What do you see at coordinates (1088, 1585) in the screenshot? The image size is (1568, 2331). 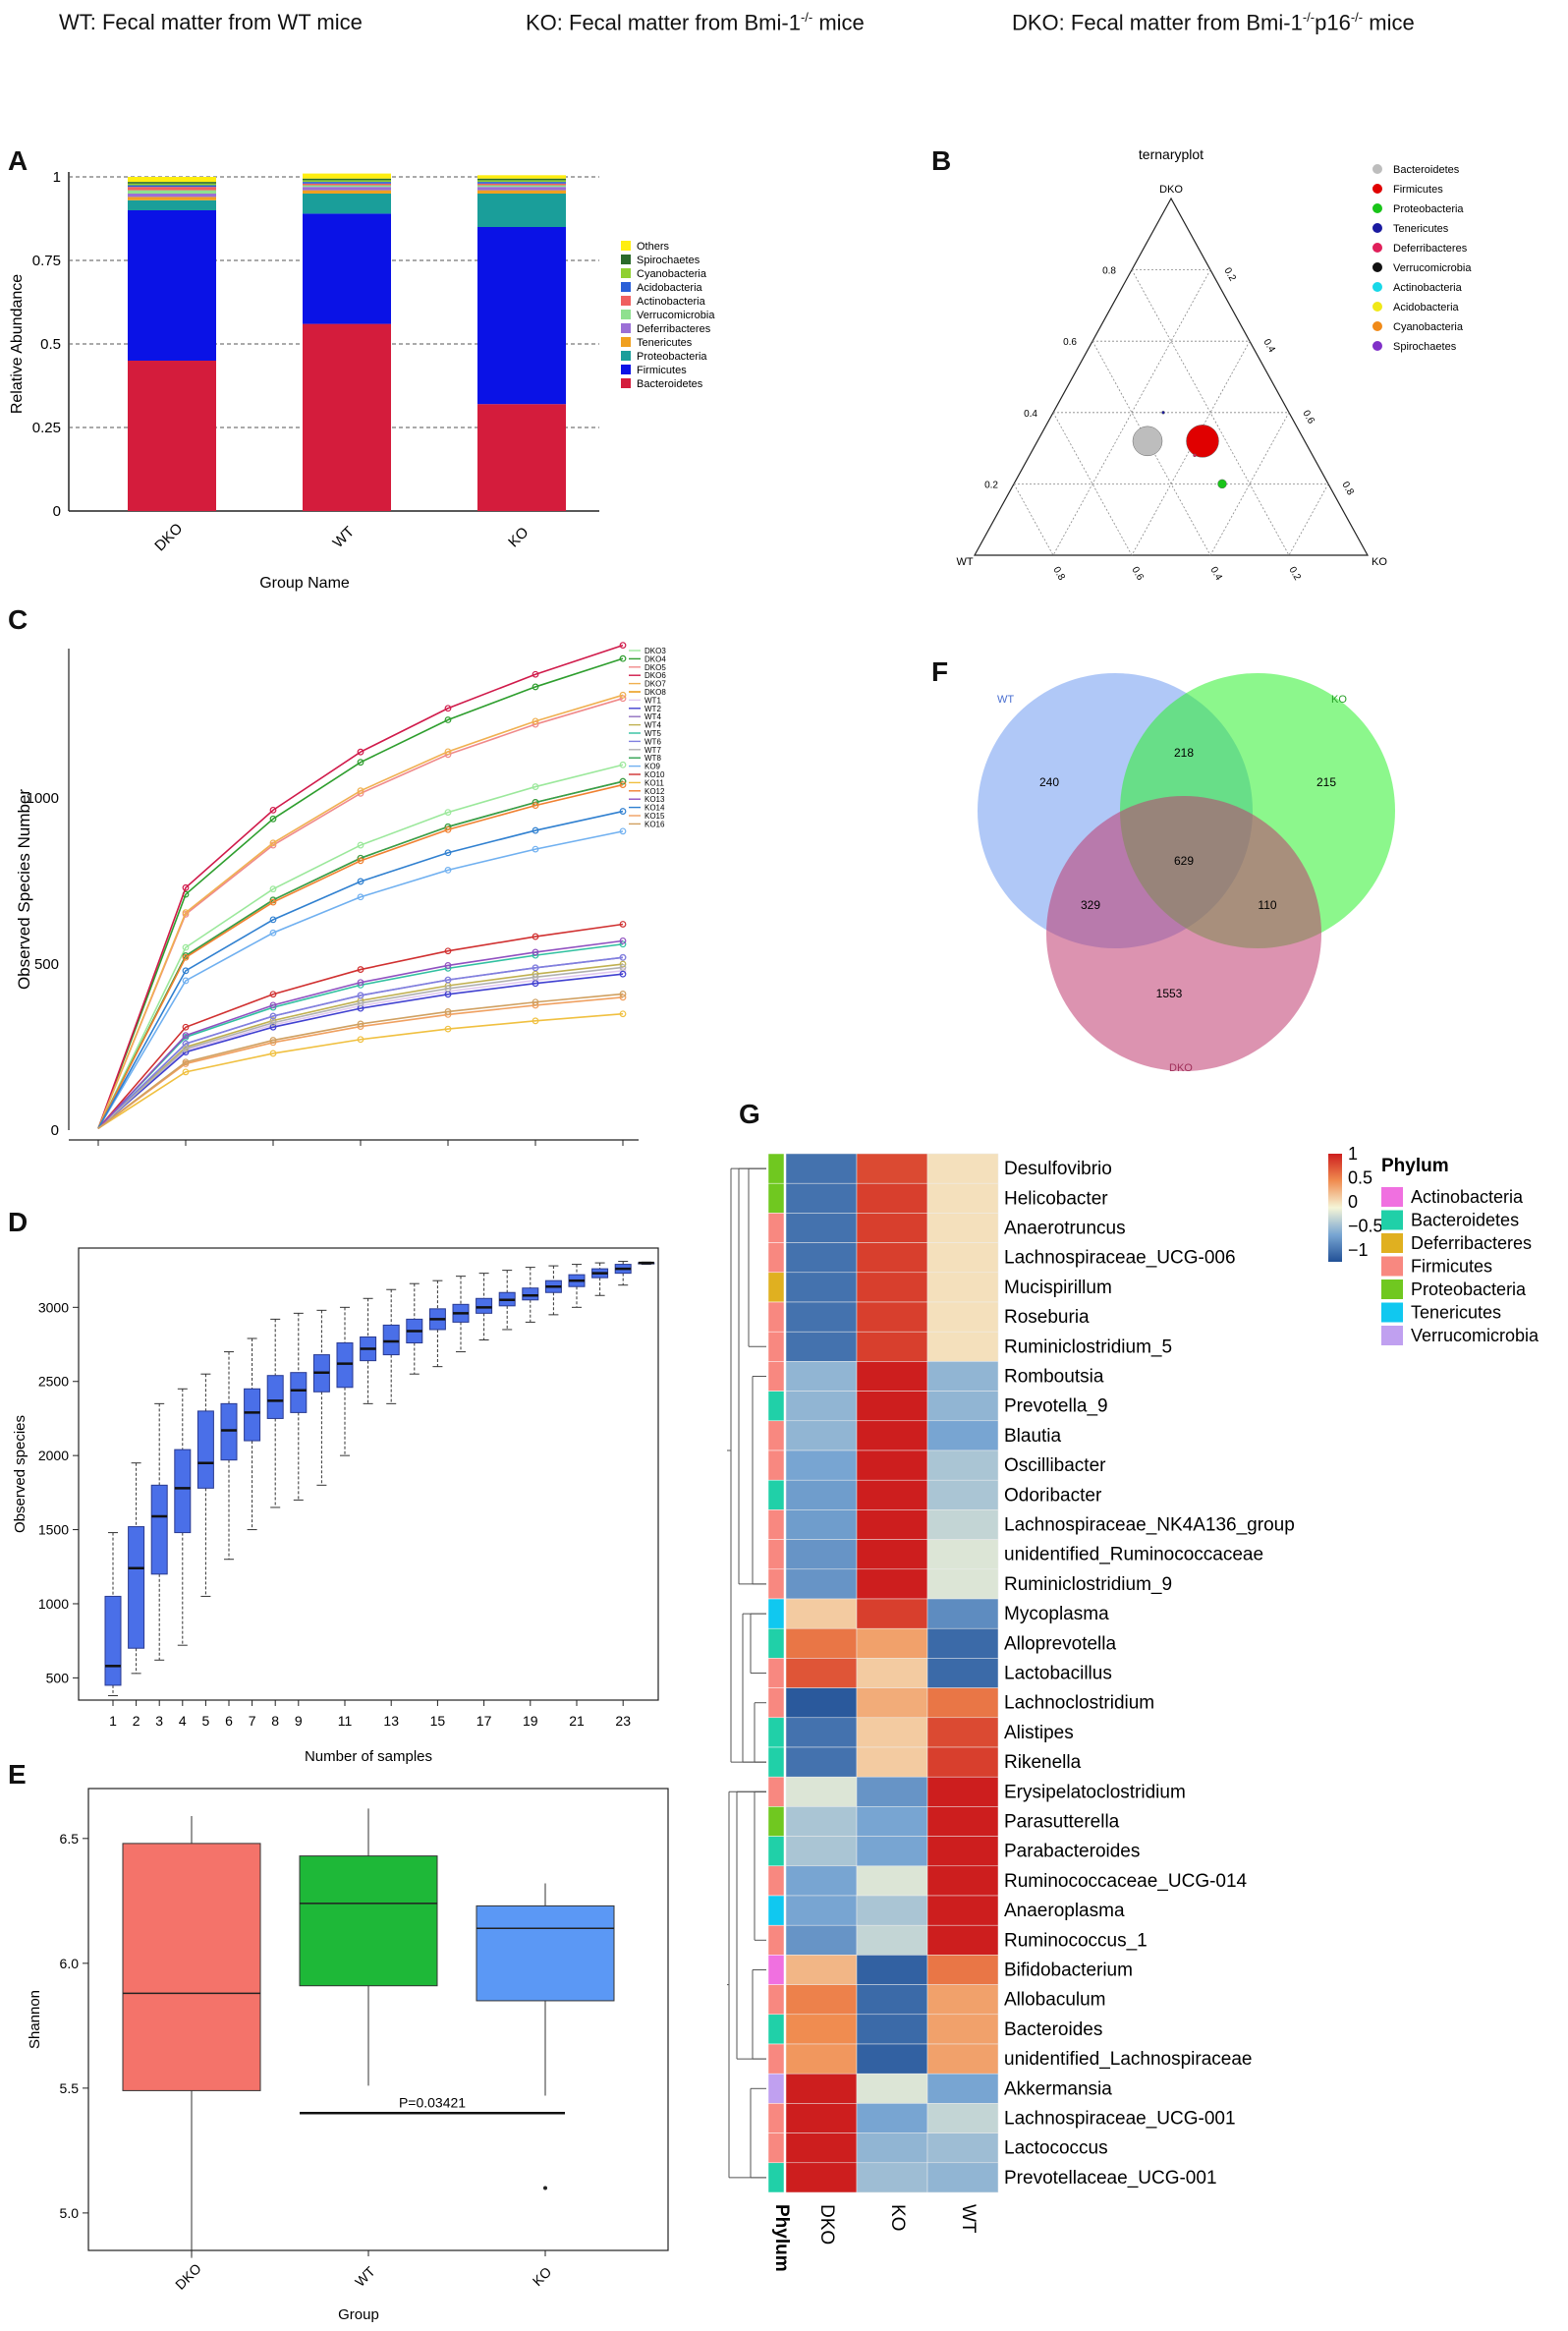 I see `g-row-label: Ruminiclostridium_9` at bounding box center [1088, 1585].